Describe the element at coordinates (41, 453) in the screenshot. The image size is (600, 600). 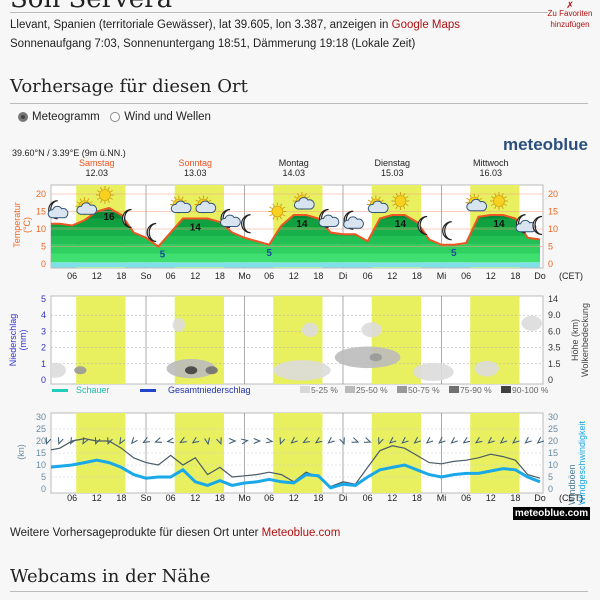
I see `wind-tick-left: 15` at that location.